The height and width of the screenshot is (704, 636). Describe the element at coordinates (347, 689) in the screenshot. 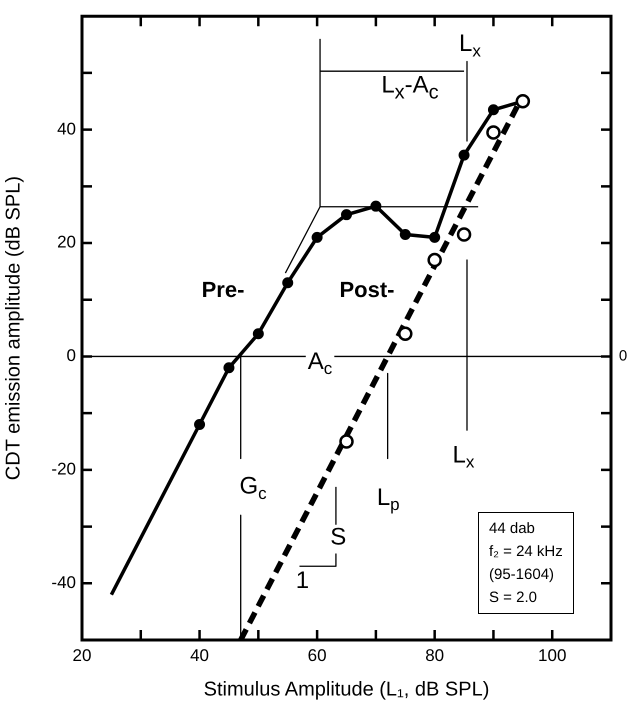

I see `x-axis-title: Stimulus Amplitude (L₁, dB SPL)` at that location.